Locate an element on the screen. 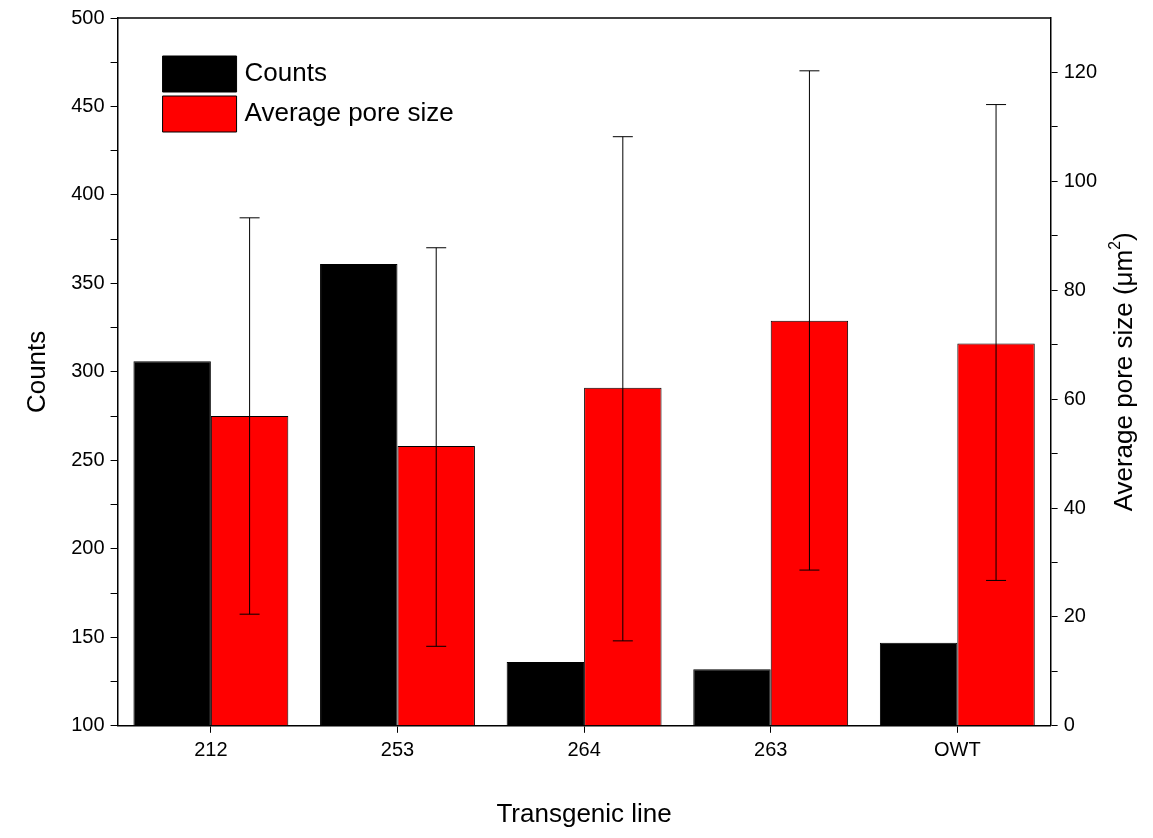 This screenshot has width=1153, height=838. y-tick-label: 350 is located at coordinates (88, 281).